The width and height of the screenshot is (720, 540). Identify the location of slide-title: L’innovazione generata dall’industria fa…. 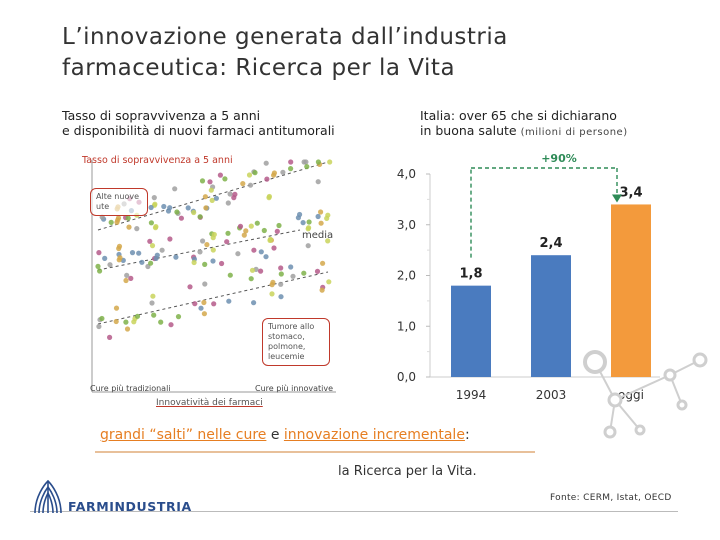
(285, 53).